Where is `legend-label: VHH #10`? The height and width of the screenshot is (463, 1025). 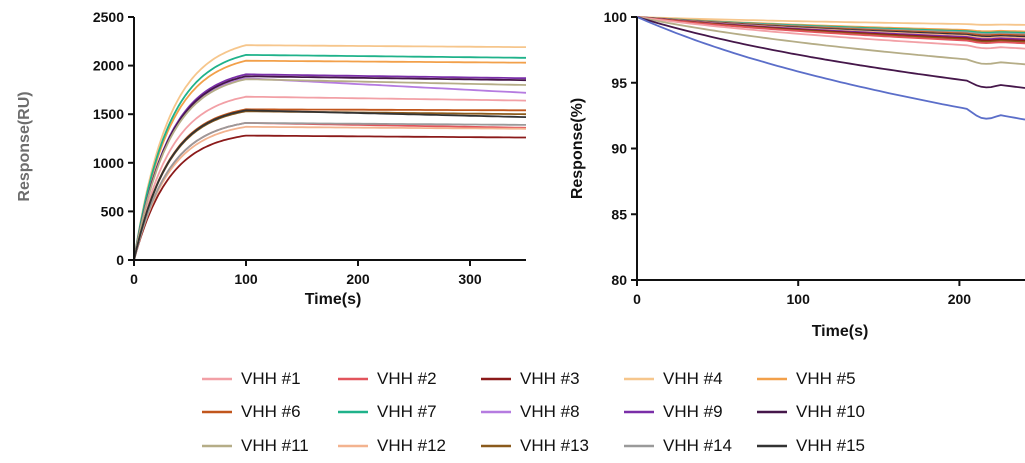
legend-label: VHH #10 is located at coordinates (830, 411).